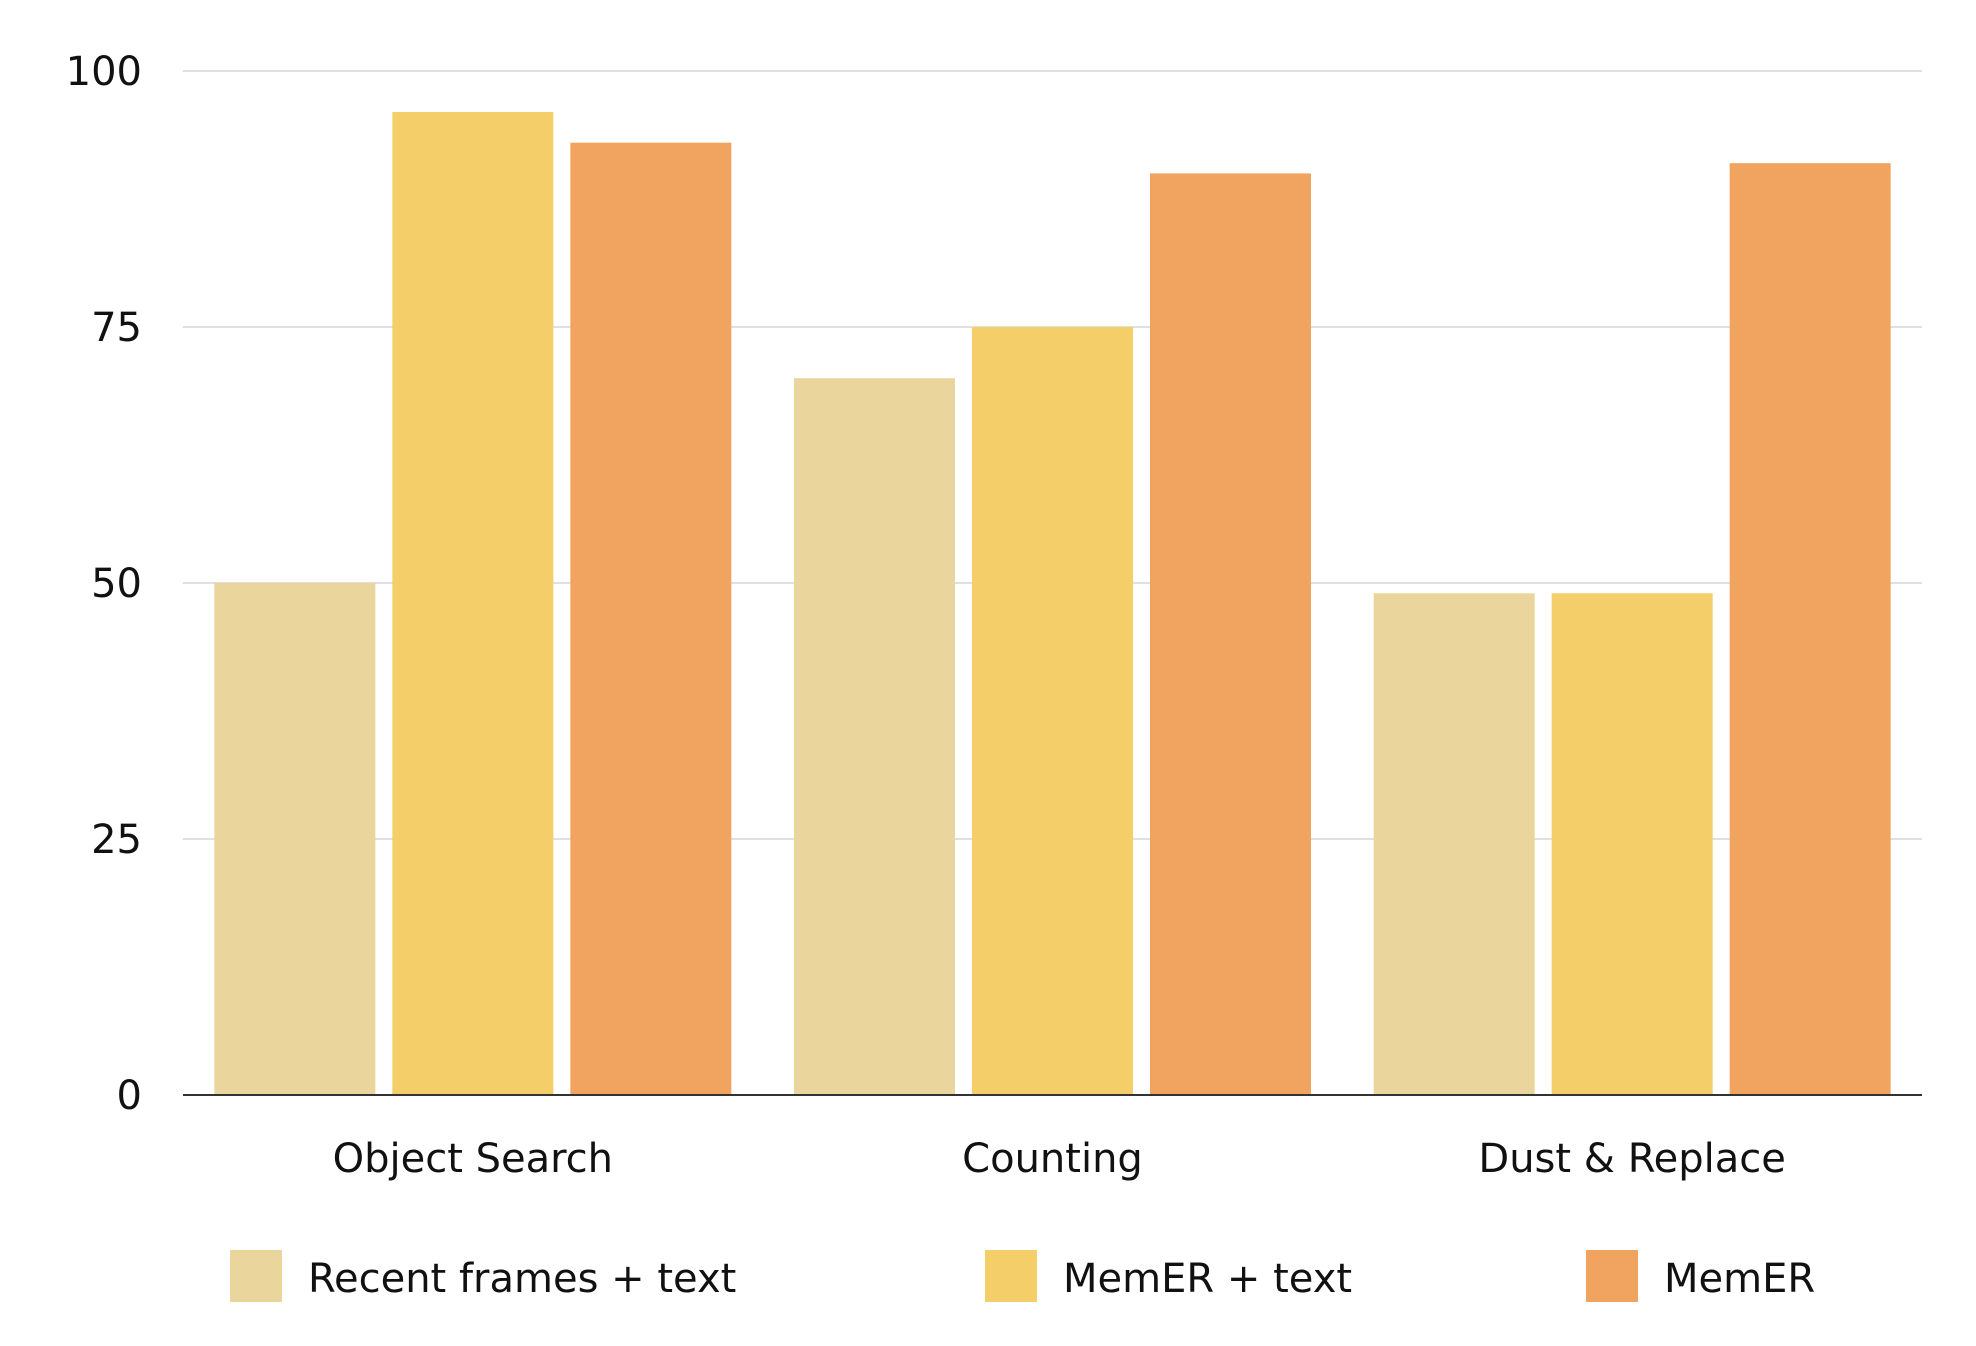 This screenshot has width=1976, height=1346. What do you see at coordinates (473, 603) in the screenshot?
I see `bar-object-search-memer-text` at bounding box center [473, 603].